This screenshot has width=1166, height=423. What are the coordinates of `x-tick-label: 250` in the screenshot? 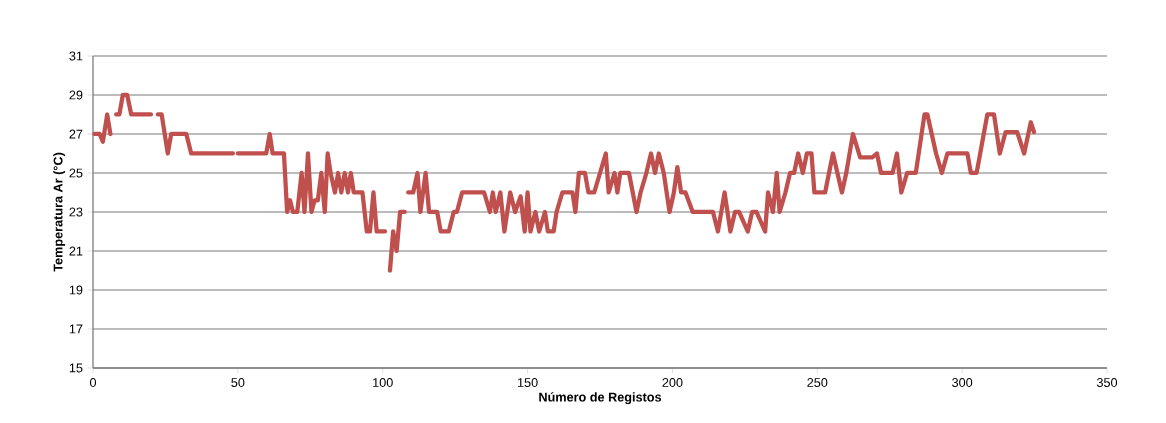 It's located at (817, 382).